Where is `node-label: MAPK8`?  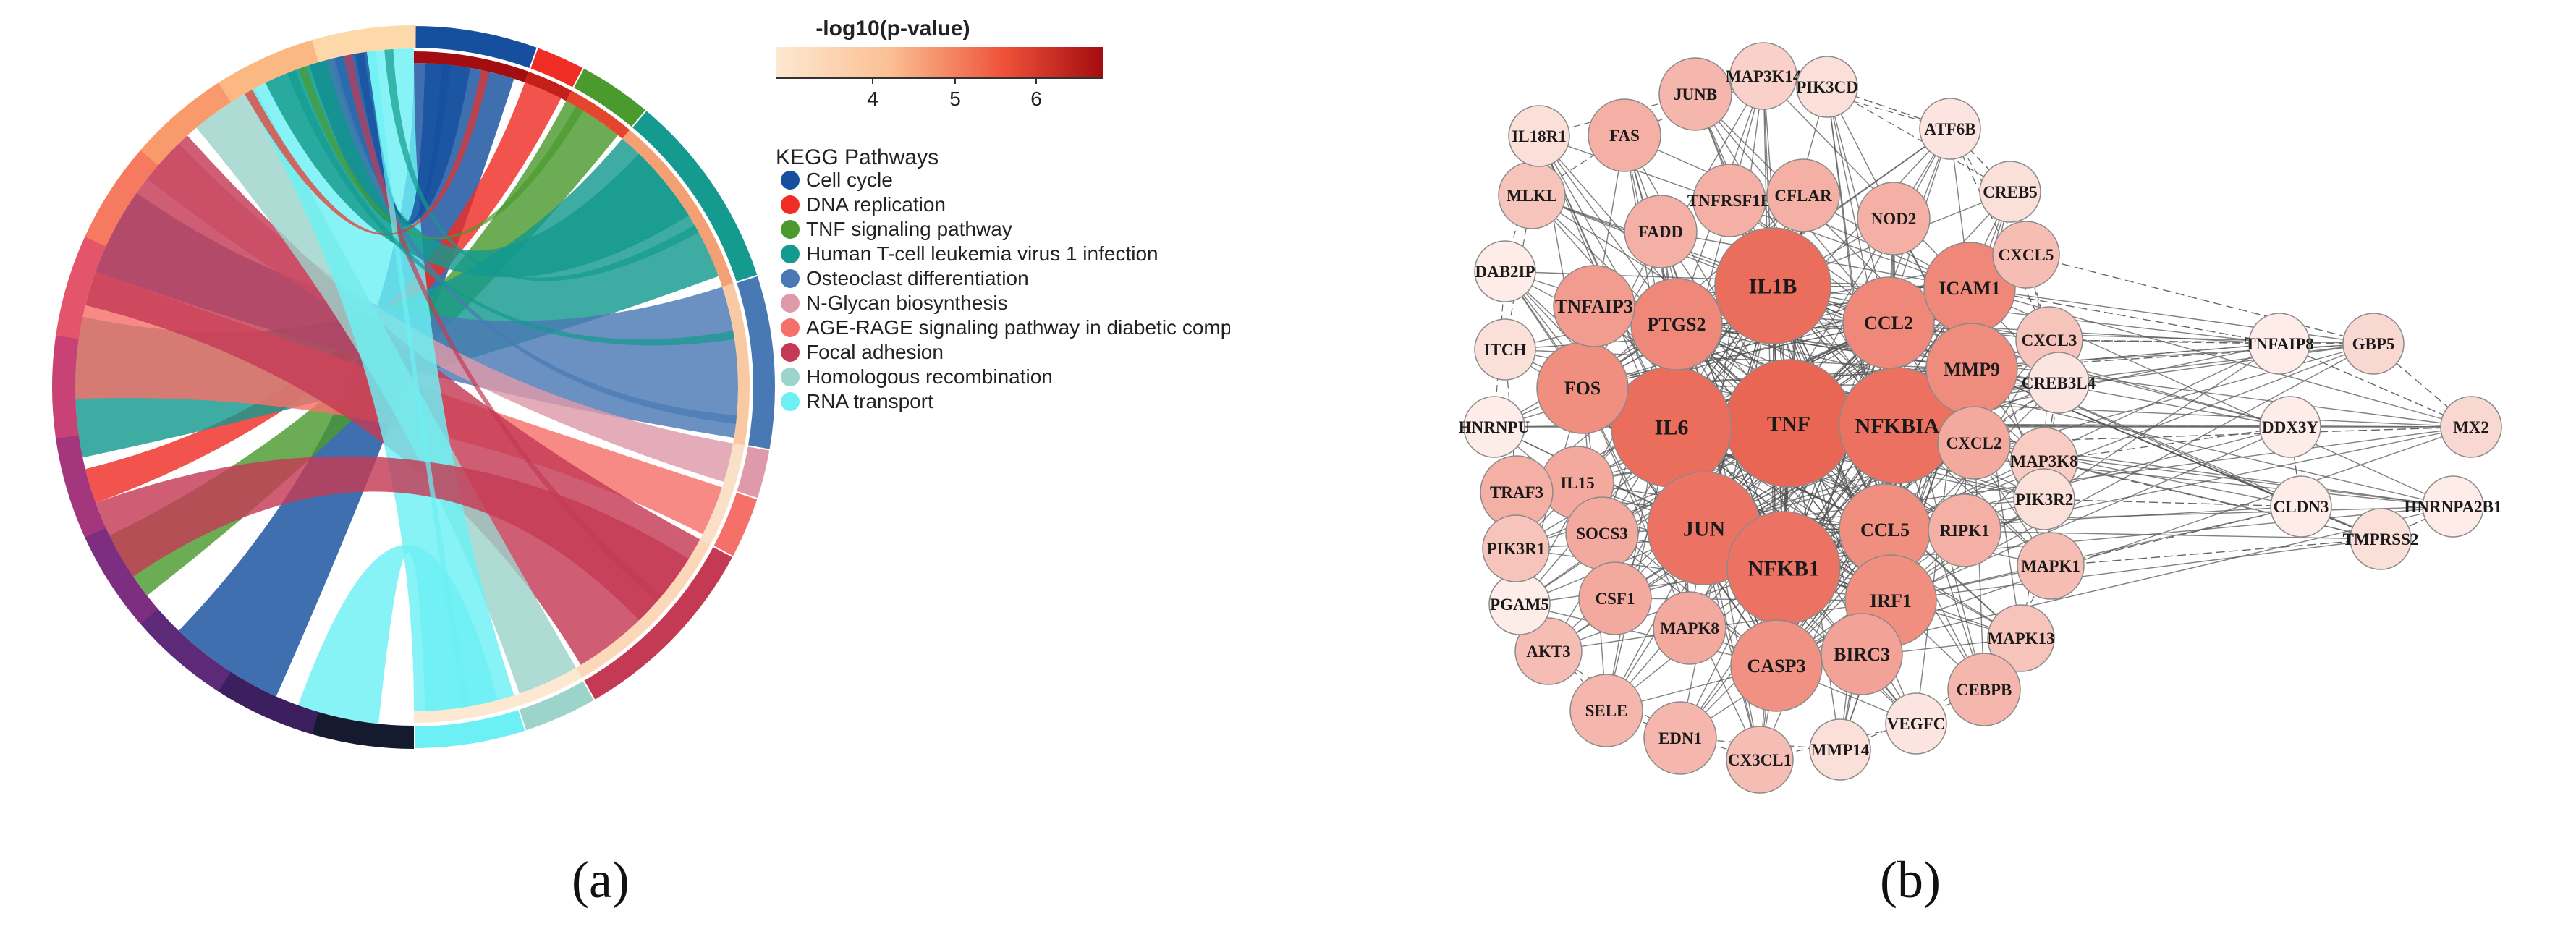
node-label: MAPK8 is located at coordinates (1690, 628).